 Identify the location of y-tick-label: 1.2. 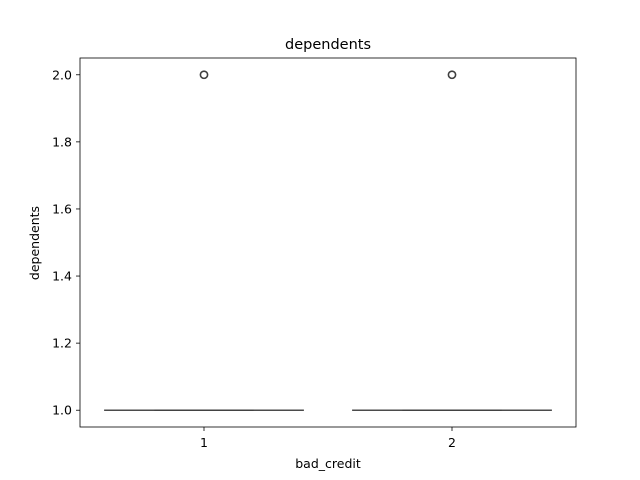
(62, 343).